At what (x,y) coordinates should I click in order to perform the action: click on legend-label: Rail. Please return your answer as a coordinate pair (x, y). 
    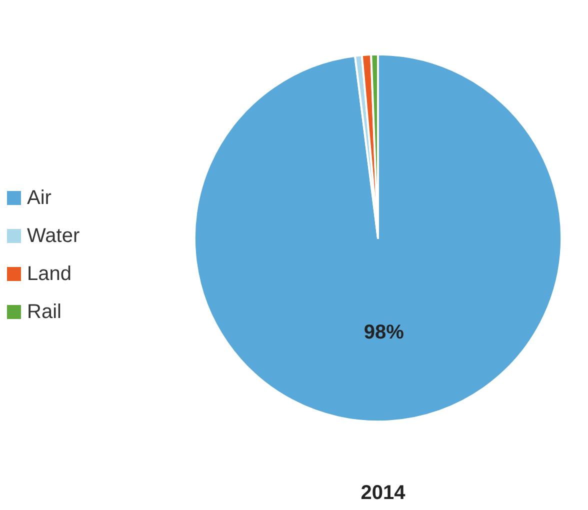
    Looking at the image, I should click on (44, 312).